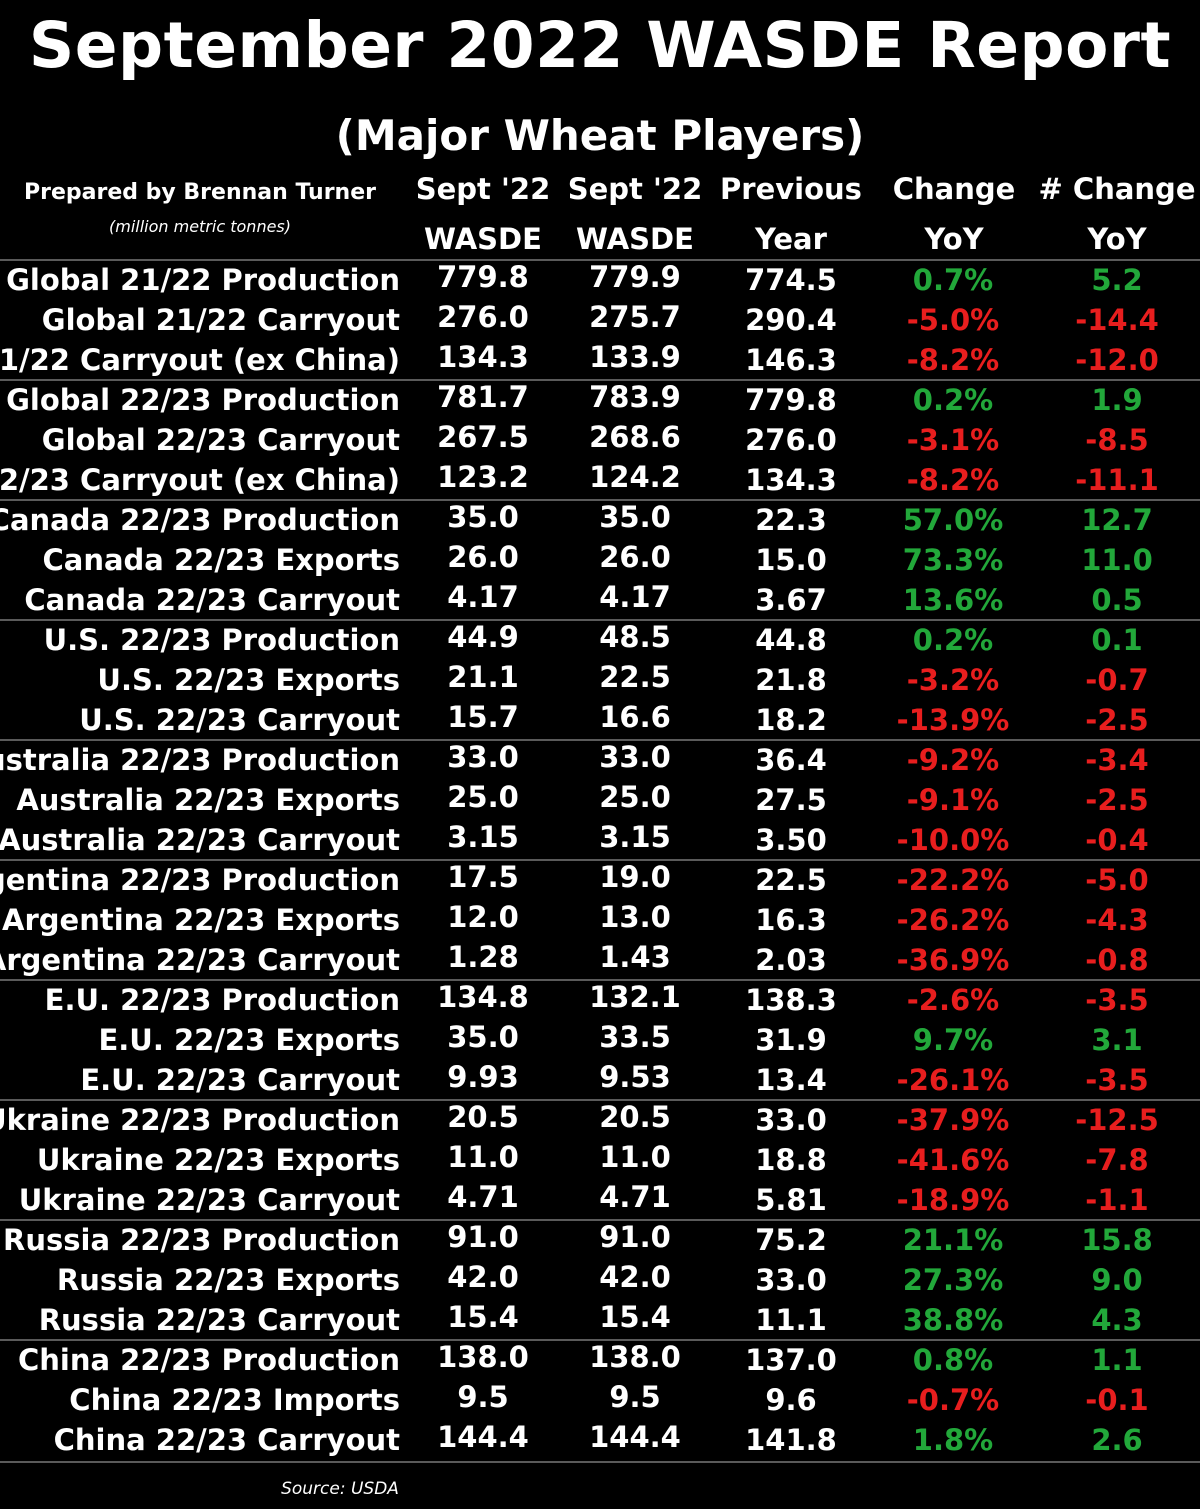 The width and height of the screenshot is (1200, 1509). I want to click on table-row: China 22/23 Imports 9.5 9.5 9.6 -0.7% -0.1, so click(600, 1400).